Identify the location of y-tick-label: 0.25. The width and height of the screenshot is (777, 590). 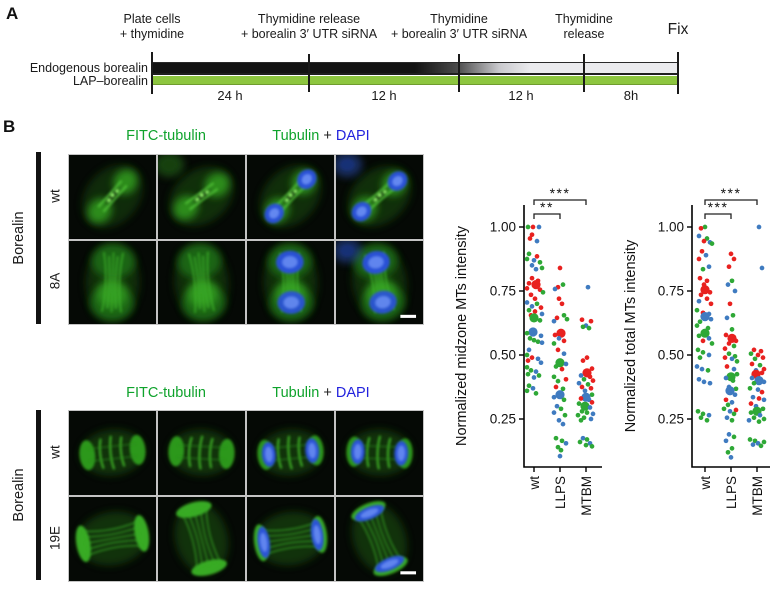
(503, 419).